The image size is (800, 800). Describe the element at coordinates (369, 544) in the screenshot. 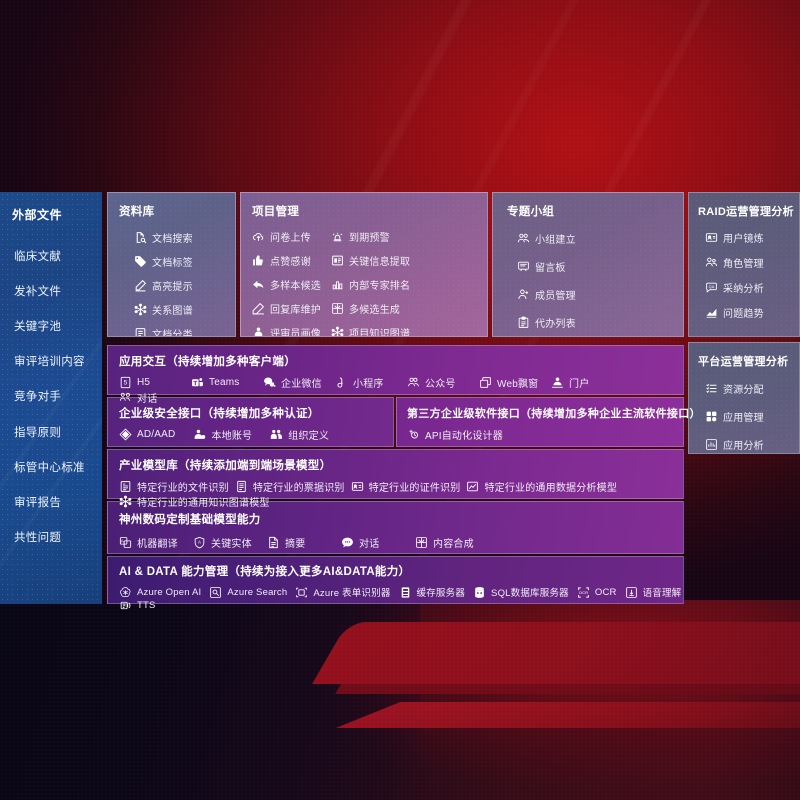

I see `item-label: 对话` at that location.